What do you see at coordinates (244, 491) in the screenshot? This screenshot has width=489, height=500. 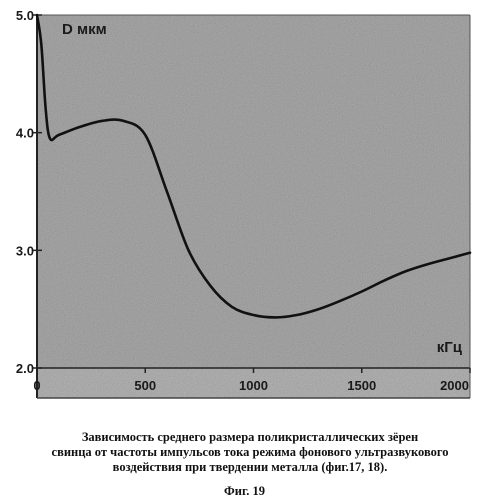 I see `figure-number: Фиг. 19` at bounding box center [244, 491].